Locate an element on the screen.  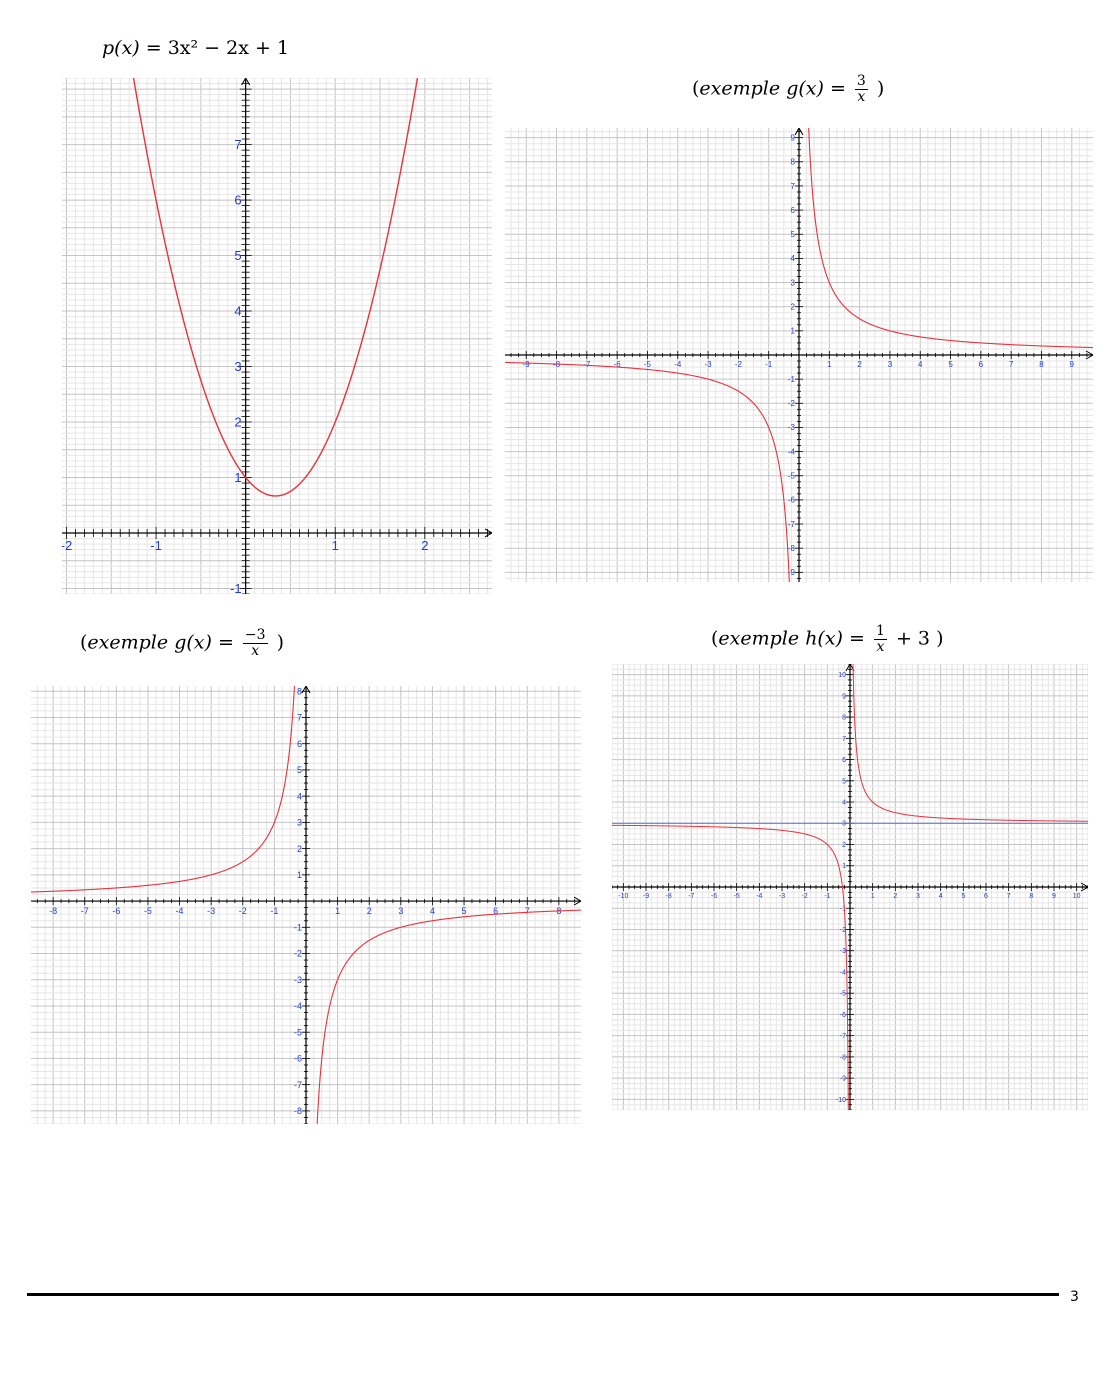
caption-g2-close: ) is located at coordinates (280, 642).